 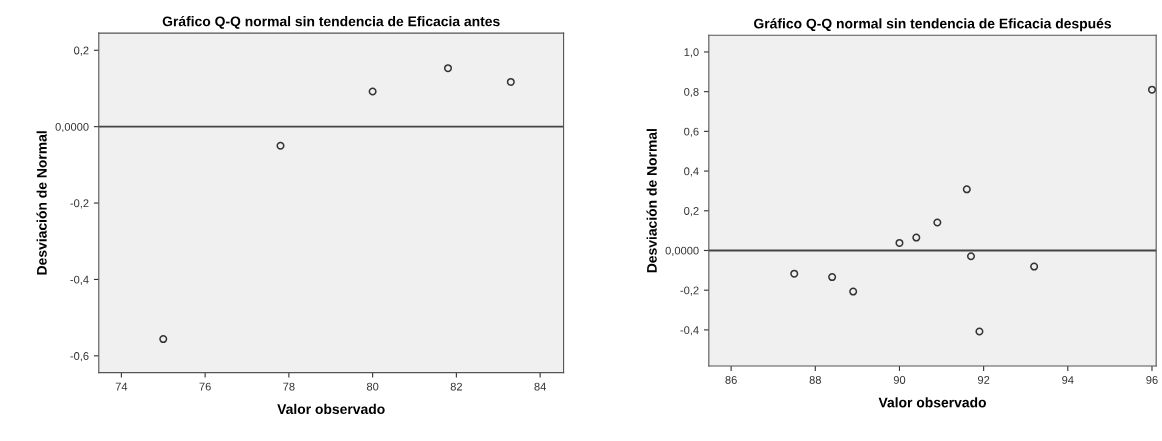 I want to click on x-tick-label: 94, so click(x=1068, y=380).